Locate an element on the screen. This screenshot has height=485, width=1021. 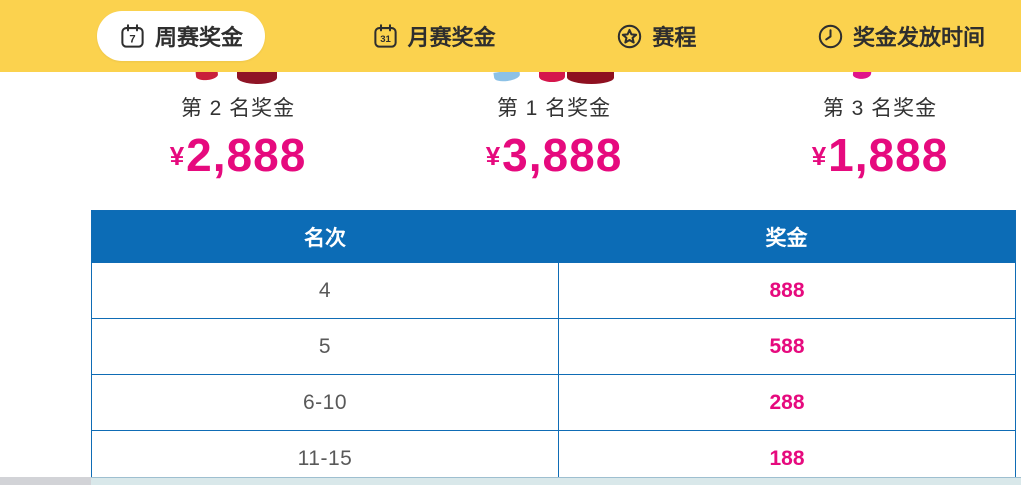
trophy-fragment-2nd-right is located at coordinates (257, 77).